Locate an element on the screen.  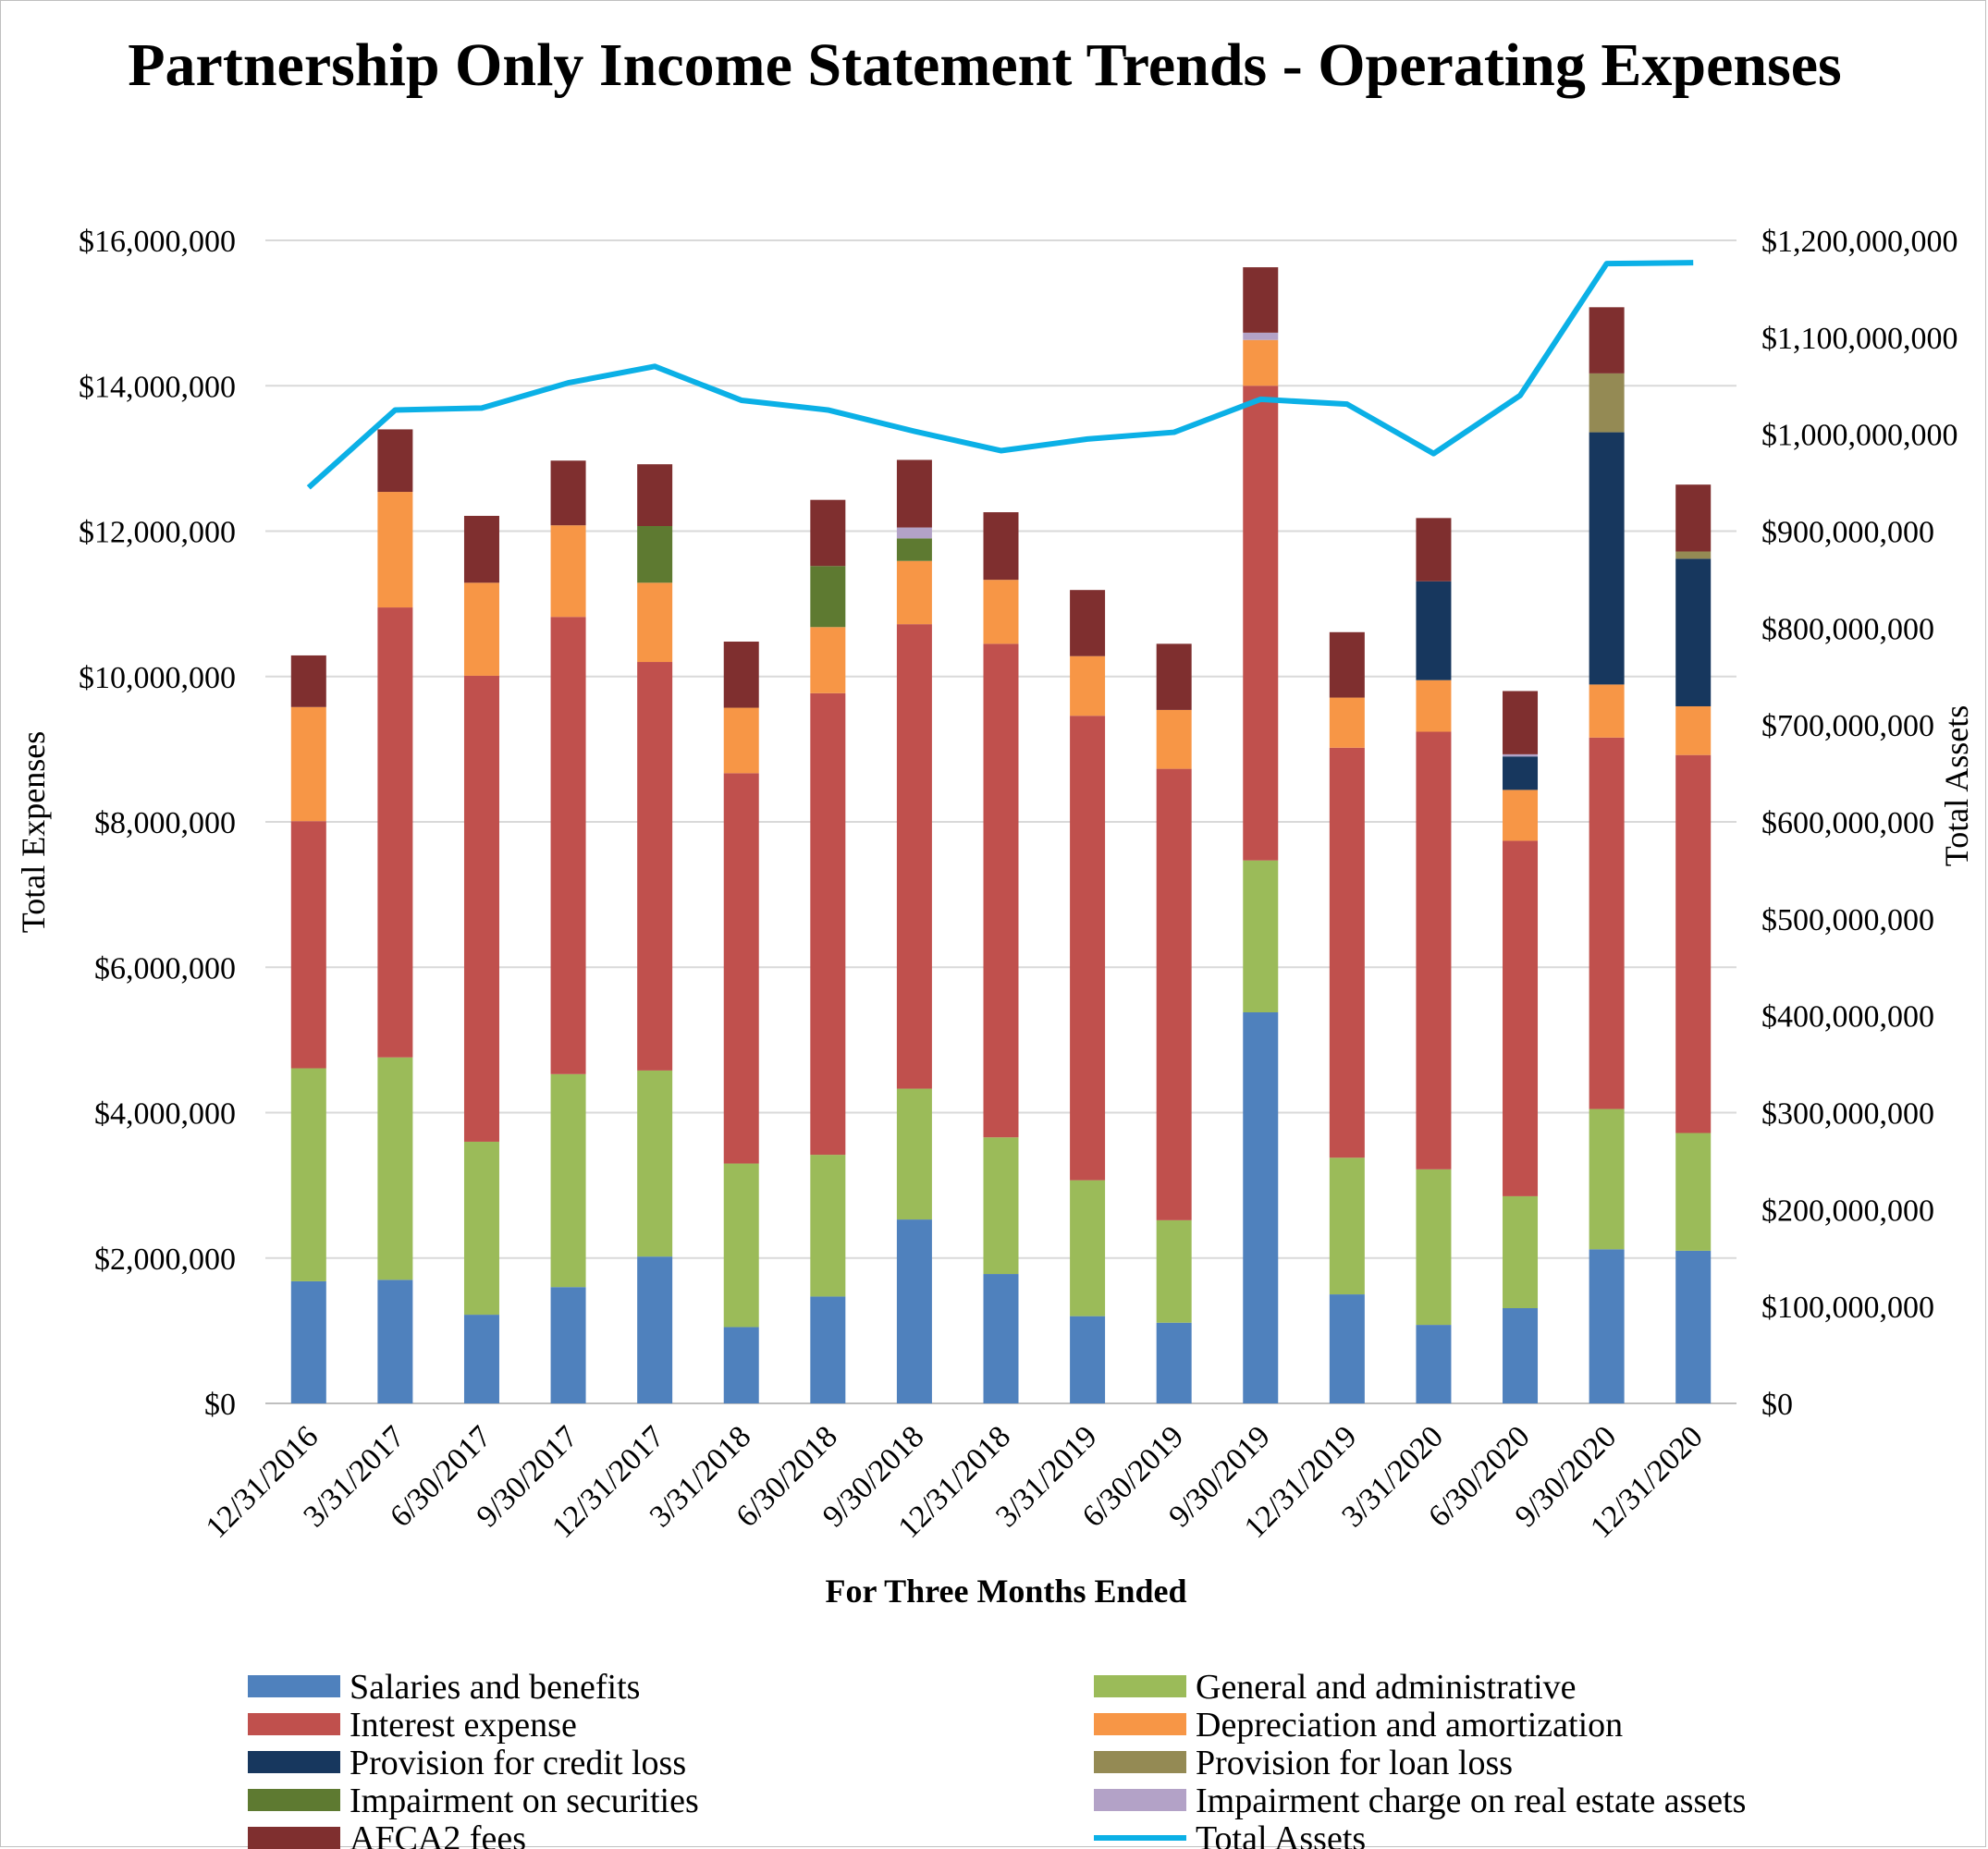
x-axis-title: For Three Months Ended is located at coordinates (1005, 1591).